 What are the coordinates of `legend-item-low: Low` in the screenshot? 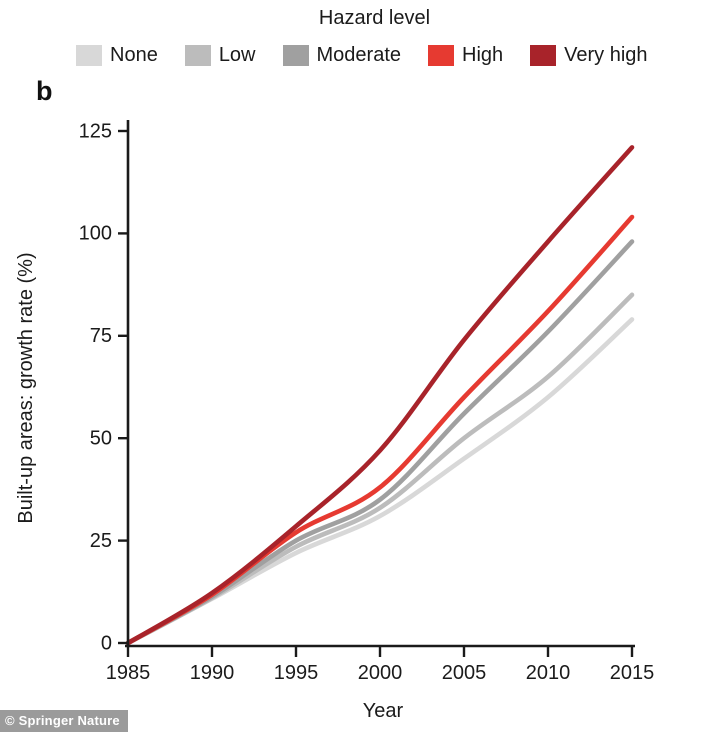 It's located at (220, 55).